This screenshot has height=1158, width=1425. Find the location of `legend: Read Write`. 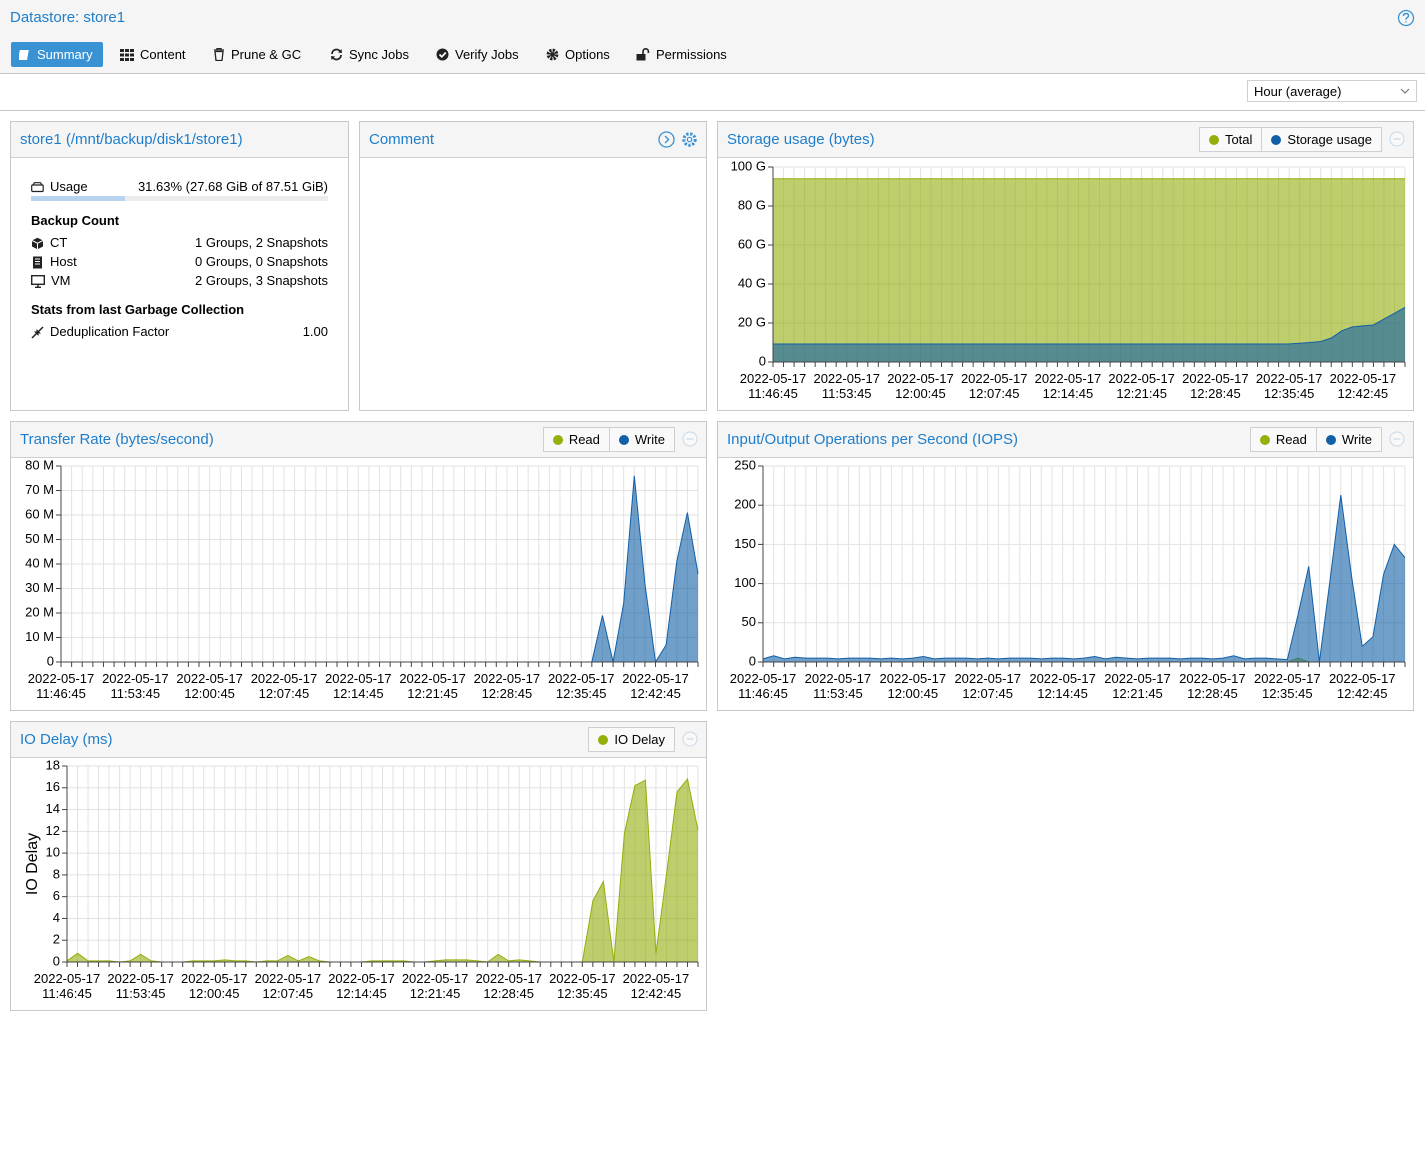

legend: Read Write is located at coordinates (608, 439).